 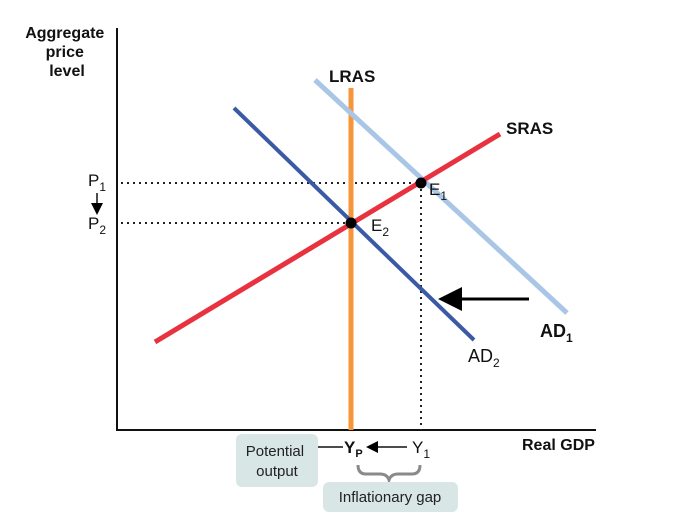 What do you see at coordinates (556, 333) in the screenshot?
I see `ad1-label: AD1` at bounding box center [556, 333].